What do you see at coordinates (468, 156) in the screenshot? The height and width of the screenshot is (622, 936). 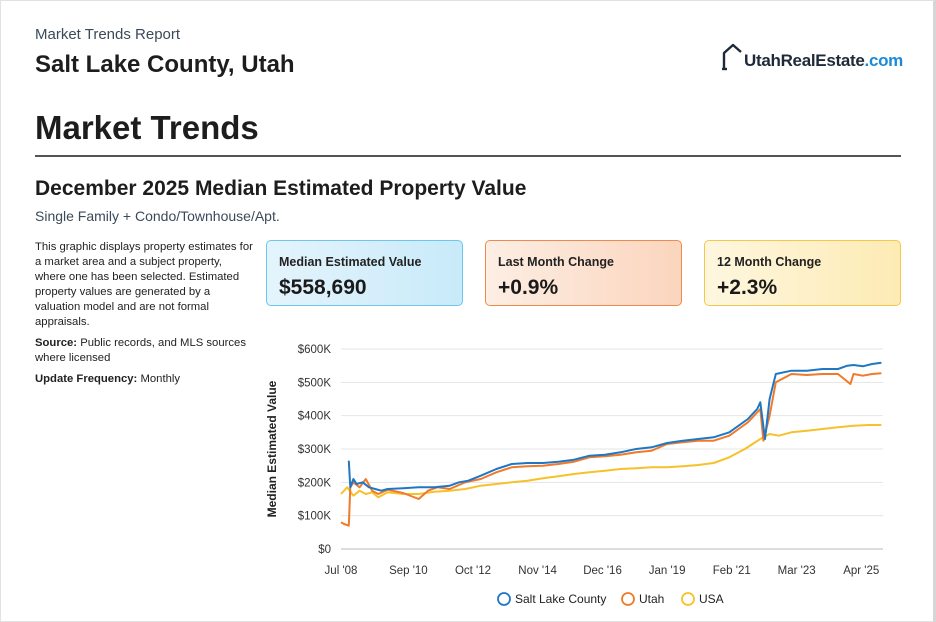 I see `divider` at bounding box center [468, 156].